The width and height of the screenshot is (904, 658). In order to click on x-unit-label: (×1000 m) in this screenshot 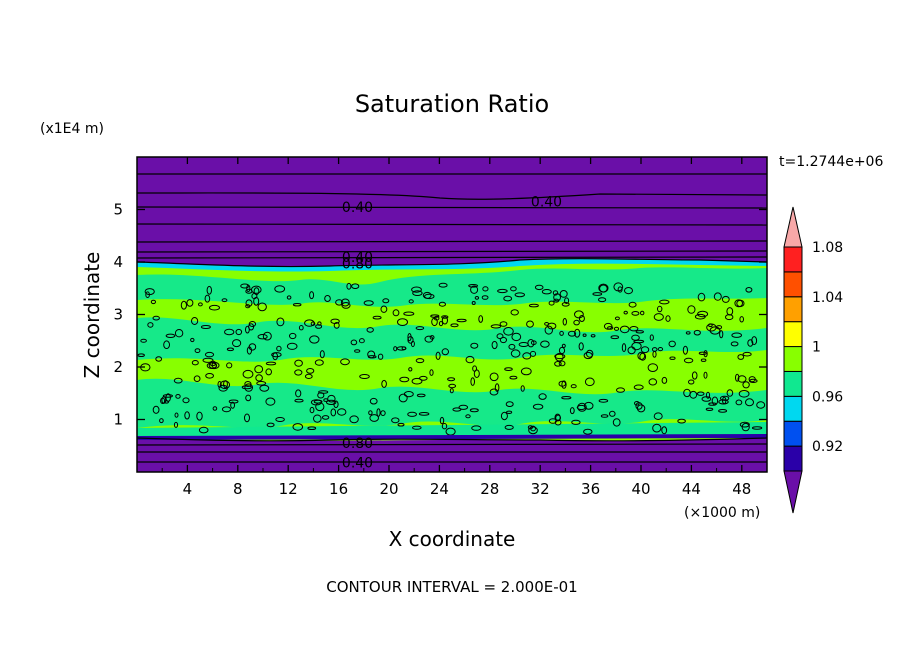, I will do `click(722, 513)`.